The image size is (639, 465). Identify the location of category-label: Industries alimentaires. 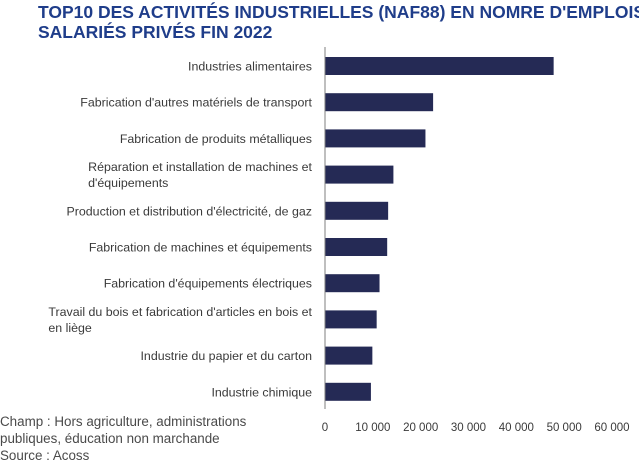
(250, 67).